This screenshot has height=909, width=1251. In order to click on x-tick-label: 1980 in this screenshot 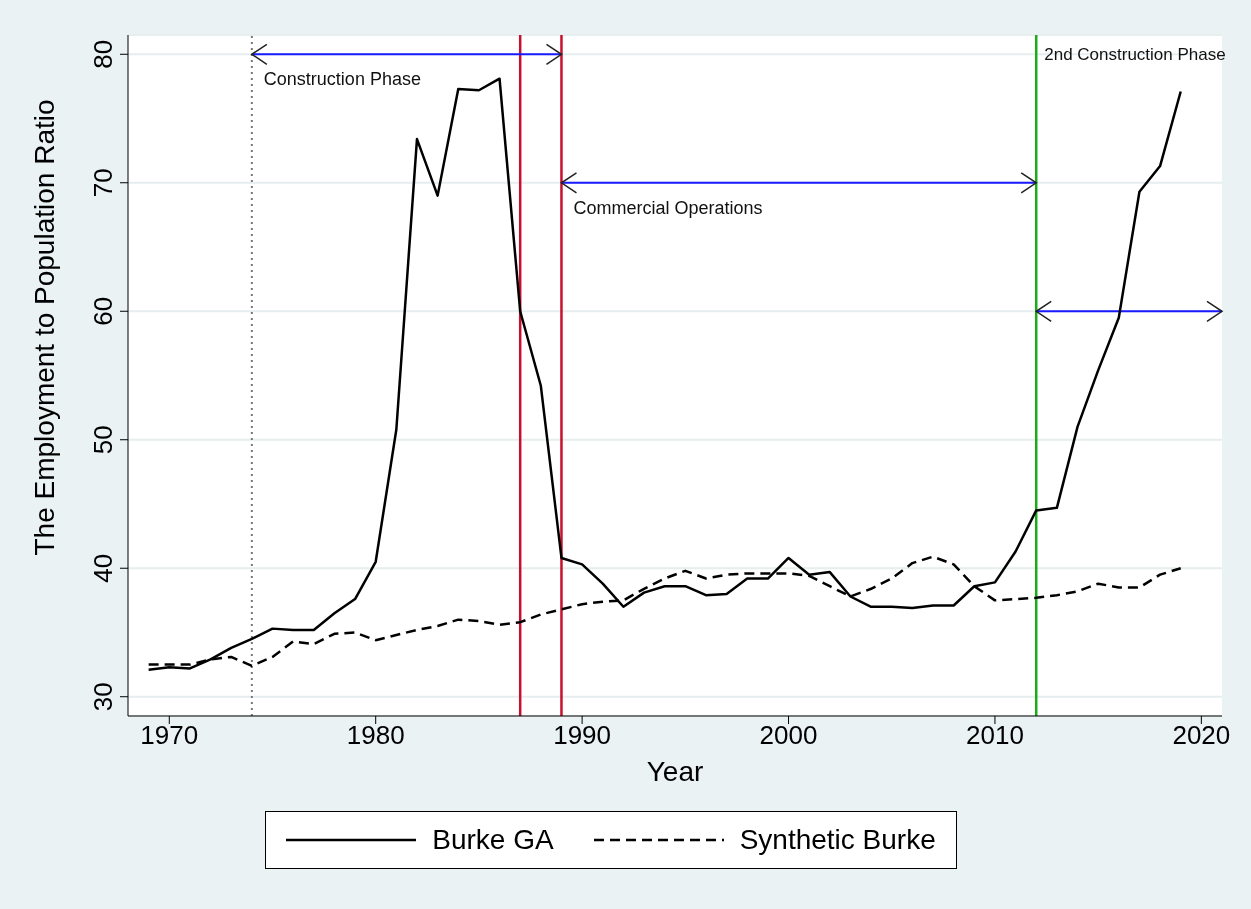, I will do `click(375, 735)`.